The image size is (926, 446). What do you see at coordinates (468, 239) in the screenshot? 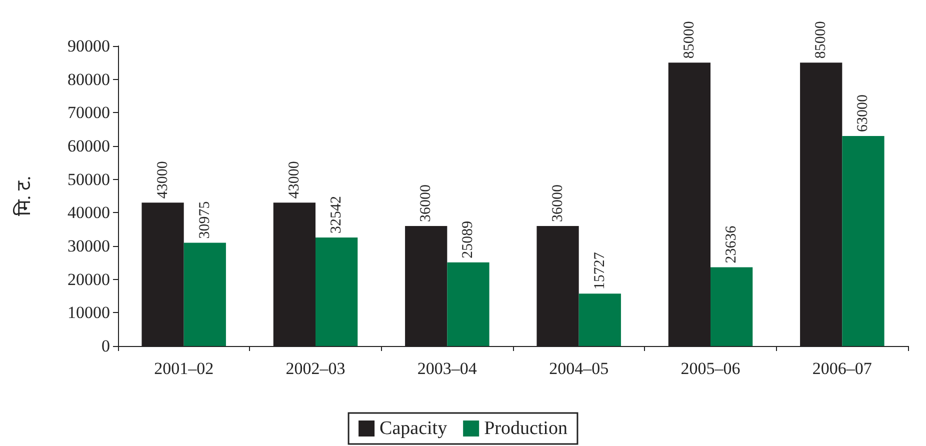
I see `data-label: 25089` at bounding box center [468, 239].